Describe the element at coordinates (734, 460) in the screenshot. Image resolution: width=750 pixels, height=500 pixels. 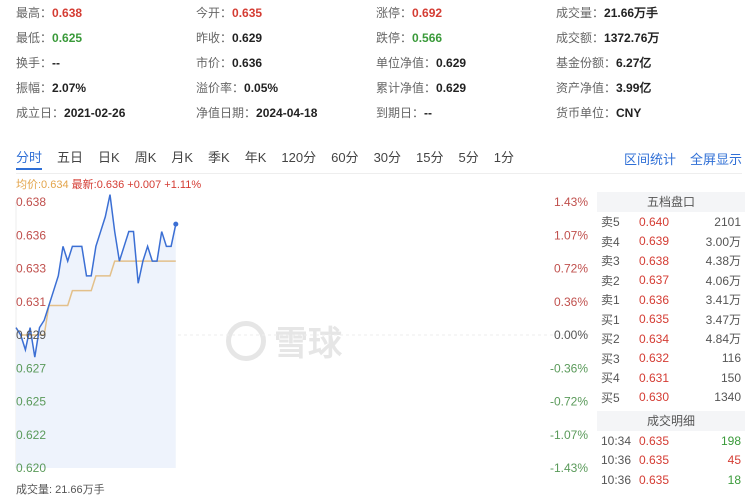
I see `trade-volume: 45` at that location.